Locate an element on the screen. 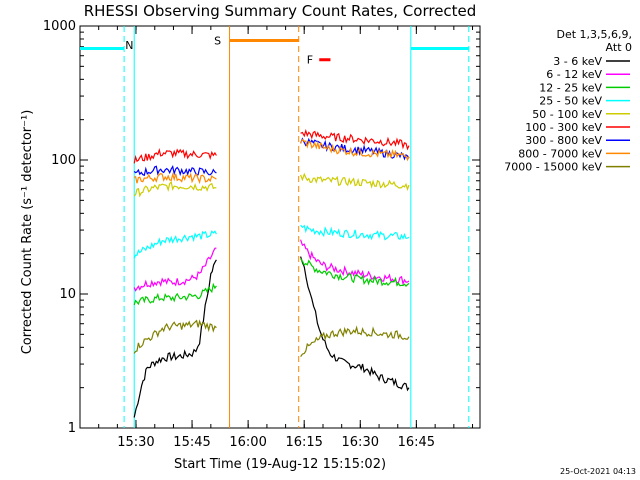 Image resolution: width=640 pixels, height=480 pixels. x-tick-label: 16:30 is located at coordinates (360, 442).